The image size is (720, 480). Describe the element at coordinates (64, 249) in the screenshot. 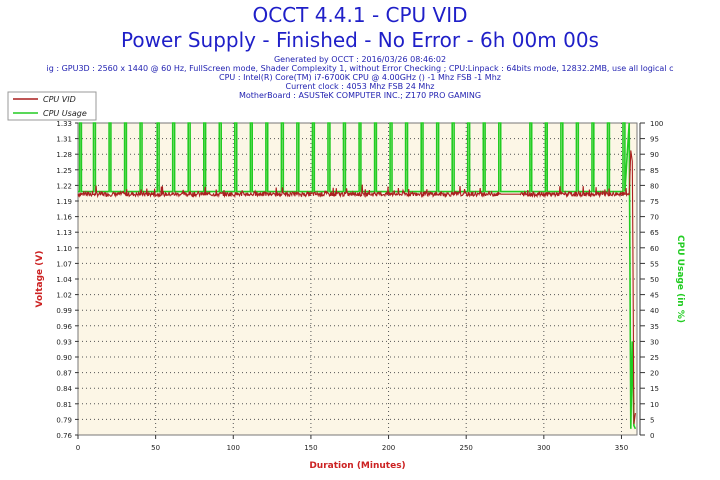

I see `y-tick-label: 1.10` at that location.